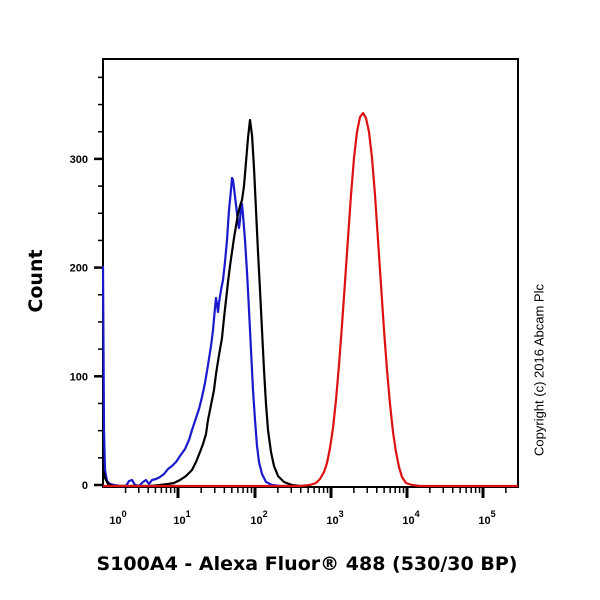 The image size is (600, 600). What do you see at coordinates (486, 518) in the screenshot?
I see `x-tick-label: 10⁵` at bounding box center [486, 518].